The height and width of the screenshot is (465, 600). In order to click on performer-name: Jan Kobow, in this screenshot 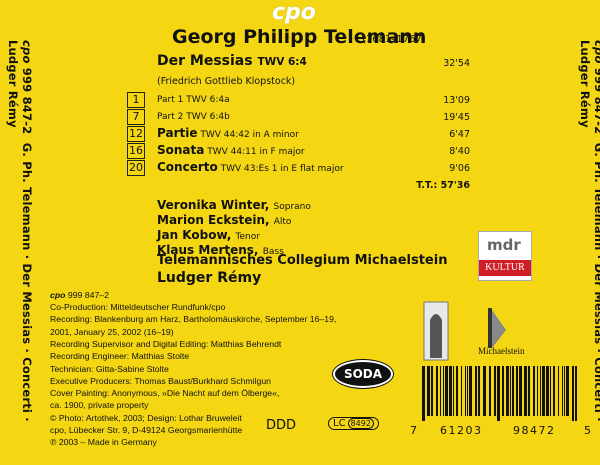, I will do `click(194, 235)`.